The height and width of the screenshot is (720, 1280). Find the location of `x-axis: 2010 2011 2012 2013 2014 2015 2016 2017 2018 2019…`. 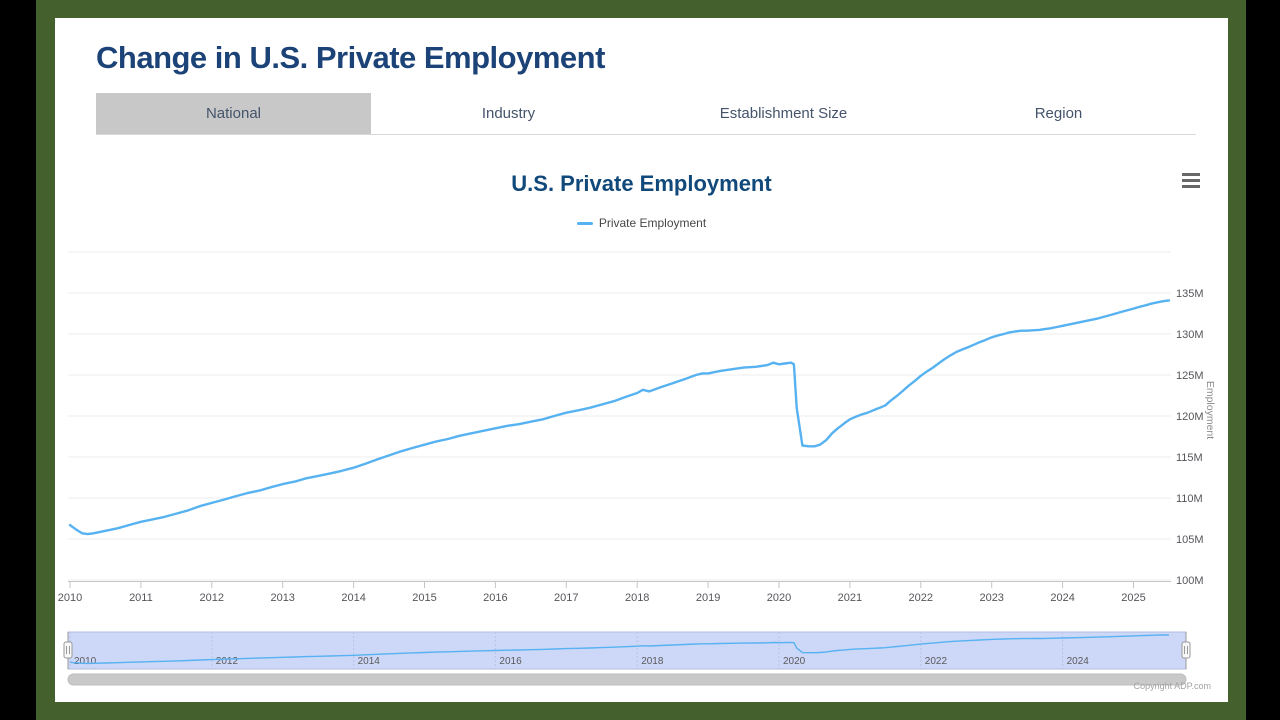

x-axis: 2010 2011 2012 2013 2014 2015 2016 2017 2018 2019… is located at coordinates (614, 592).